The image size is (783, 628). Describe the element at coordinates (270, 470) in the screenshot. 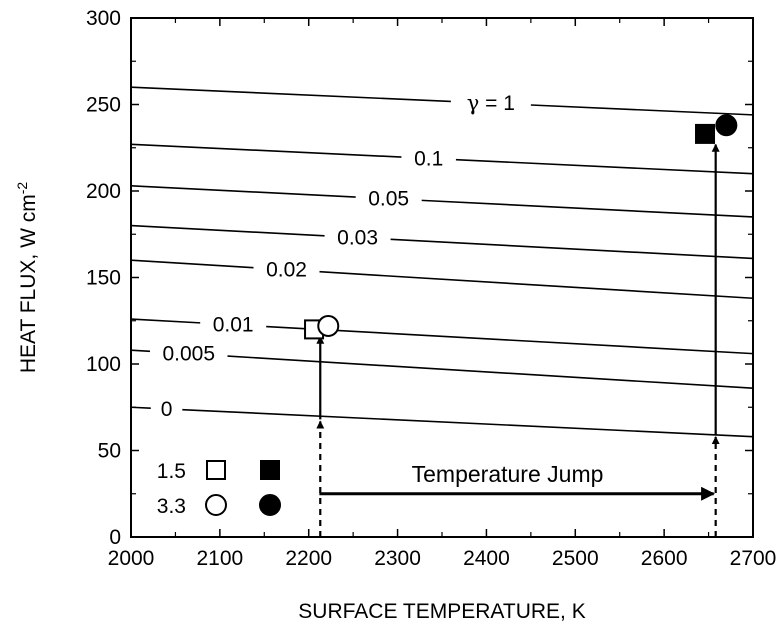

I see `legend-filled-square` at that location.